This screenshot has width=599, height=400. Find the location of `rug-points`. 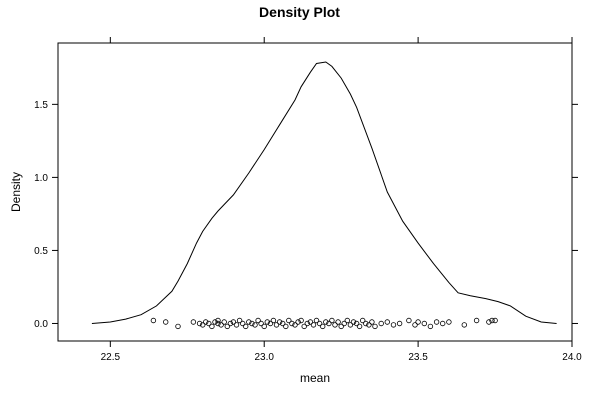

rug-points is located at coordinates (324, 323).